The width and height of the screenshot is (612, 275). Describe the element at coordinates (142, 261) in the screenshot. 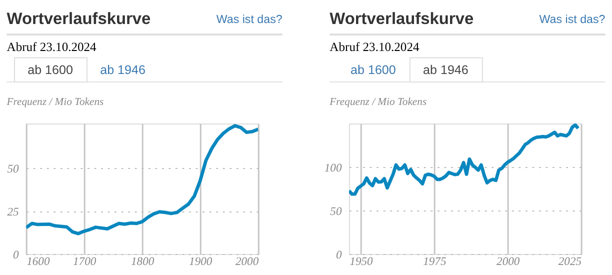

I see `x-tick-label: 1800` at that location.